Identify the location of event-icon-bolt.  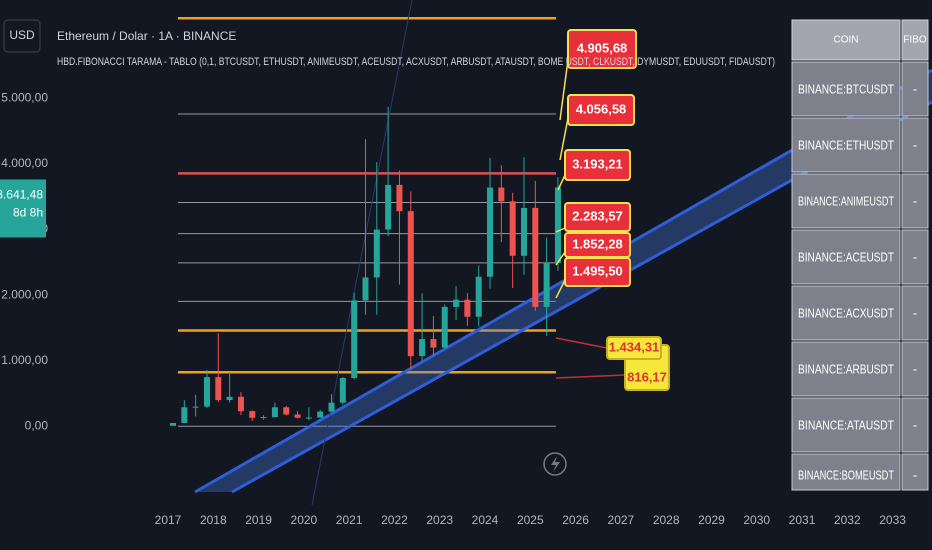
(555, 464).